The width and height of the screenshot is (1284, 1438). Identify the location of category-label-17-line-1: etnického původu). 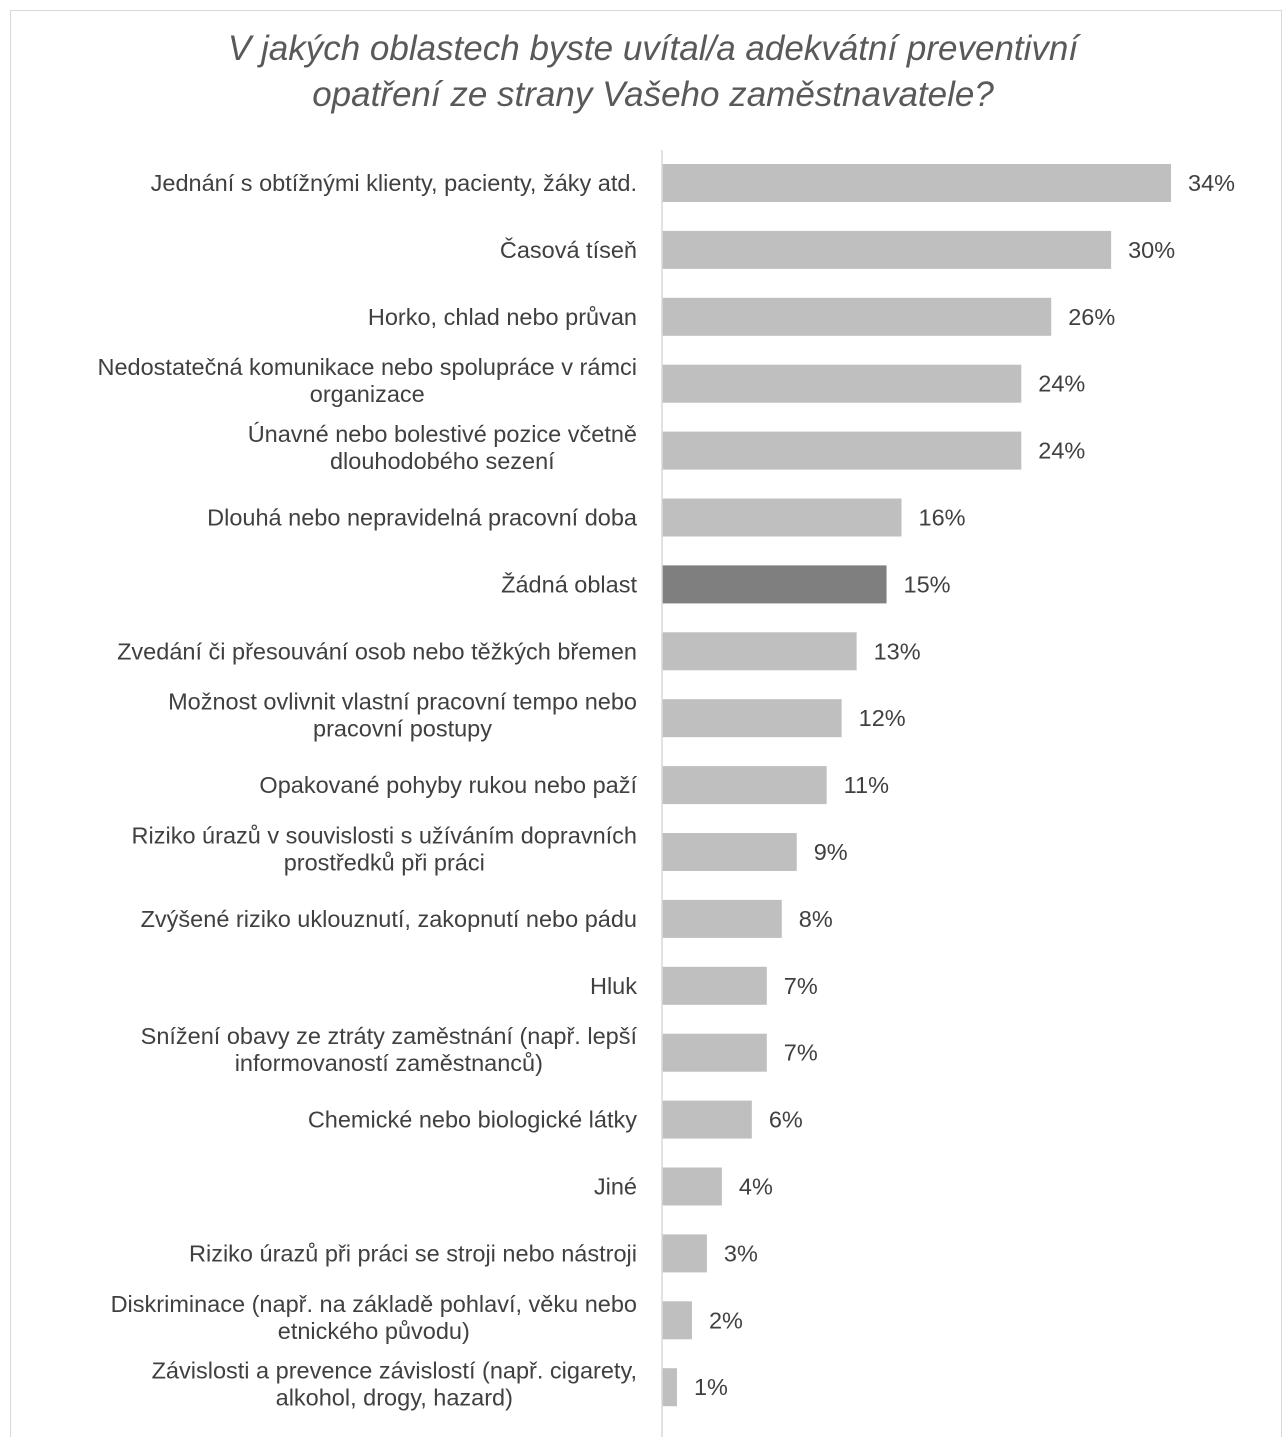
(374, 1331).